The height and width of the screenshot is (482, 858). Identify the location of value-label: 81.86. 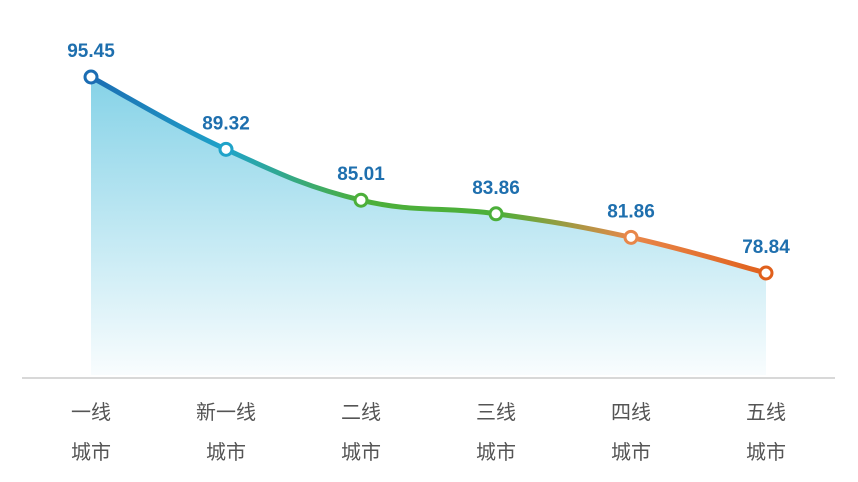
(631, 211).